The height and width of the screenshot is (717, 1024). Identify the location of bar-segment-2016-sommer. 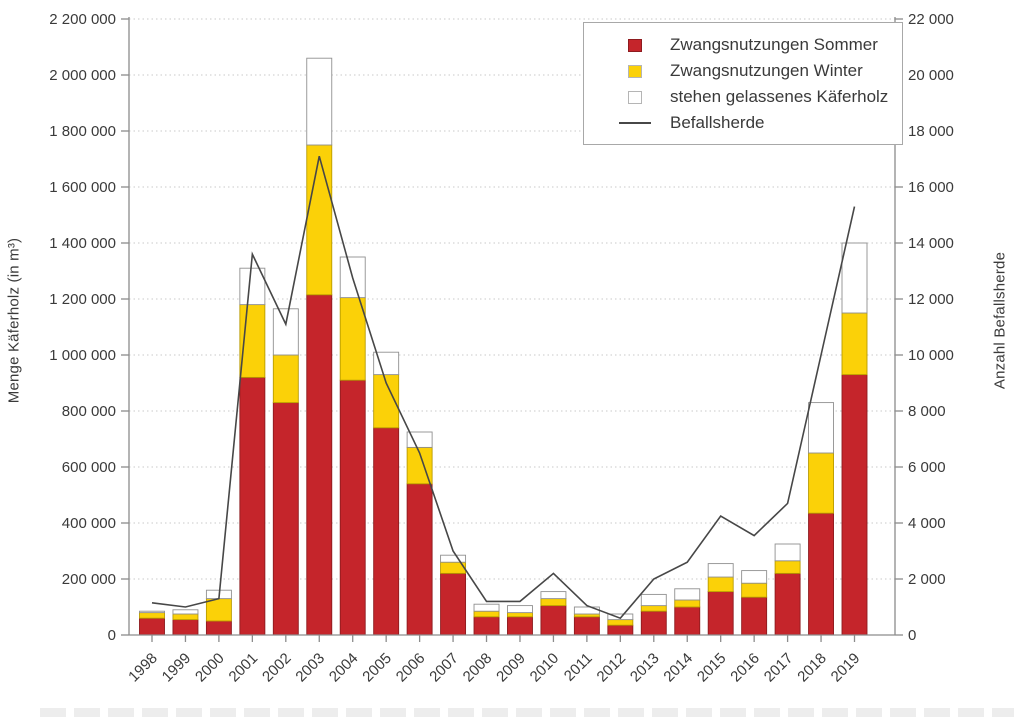
(754, 616).